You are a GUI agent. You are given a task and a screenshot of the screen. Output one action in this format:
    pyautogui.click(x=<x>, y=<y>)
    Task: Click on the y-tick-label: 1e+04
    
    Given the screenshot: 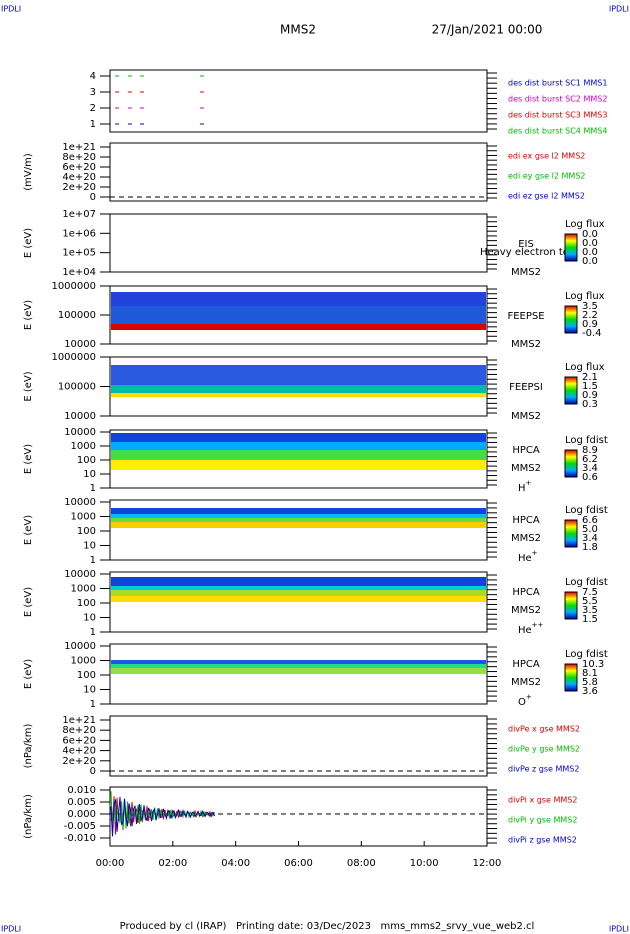 What is the action you would take?
    pyautogui.click(x=79, y=272)
    